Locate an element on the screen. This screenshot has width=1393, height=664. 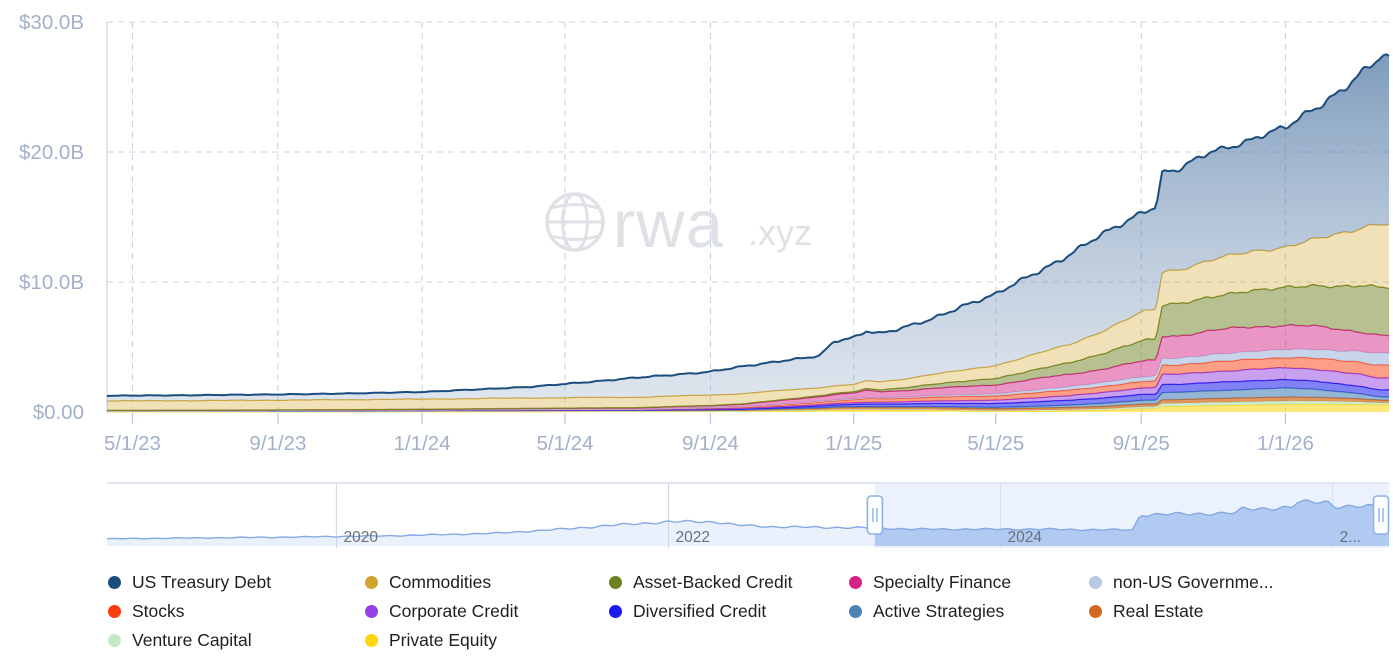
legend-item-corporate-credit: Corporate Credit is located at coordinates (487, 610).